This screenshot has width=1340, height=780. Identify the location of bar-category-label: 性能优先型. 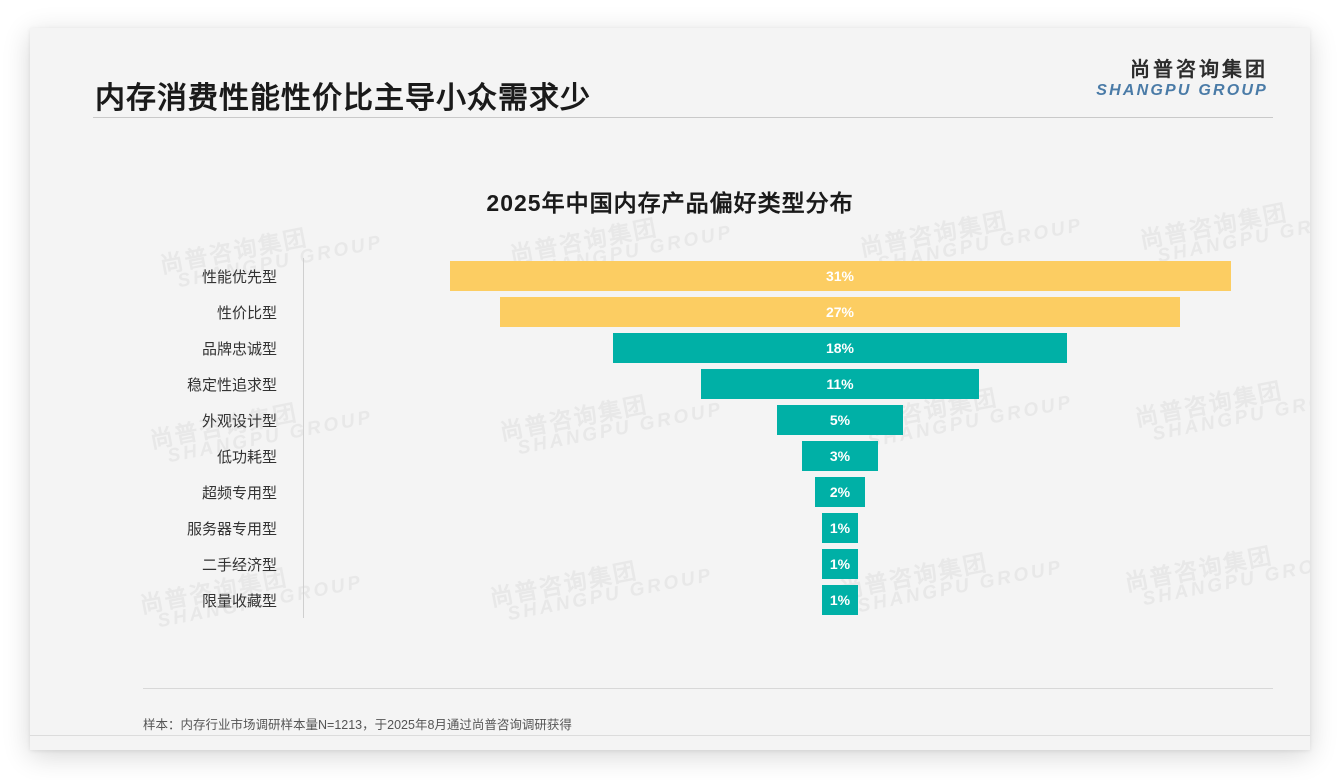
(239, 277).